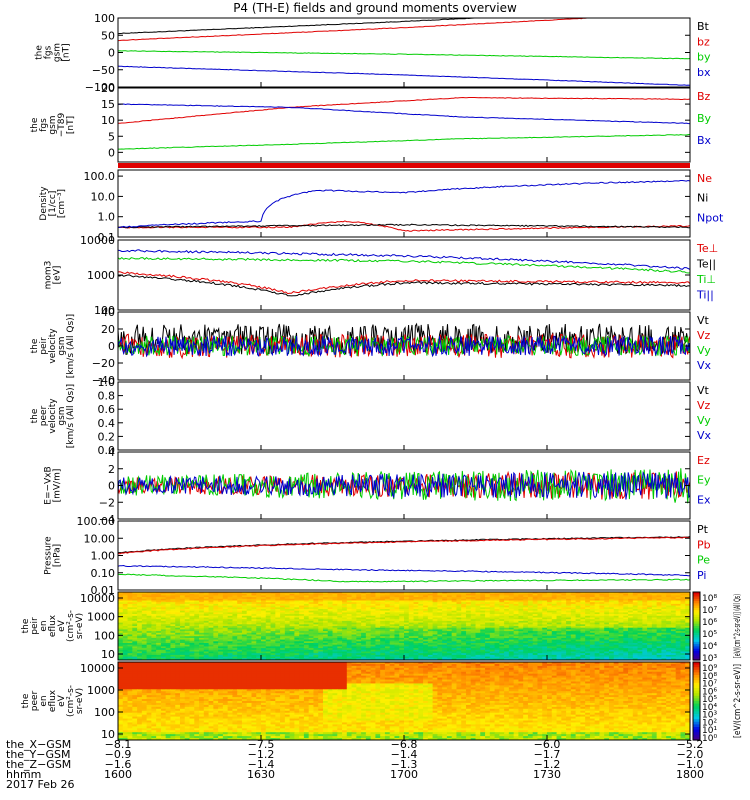 Image resolution: width=750 pixels, height=800 pixels. I want to click on y-tick-label: 0.01, so click(103, 590).